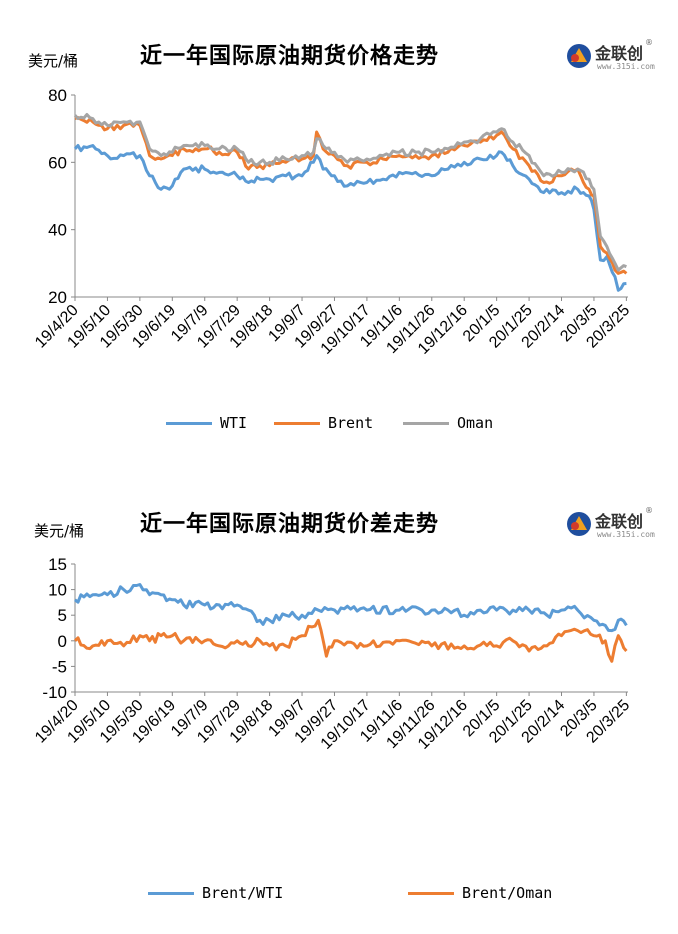  I want to click on y-tick-label: -10, so click(54, 692).